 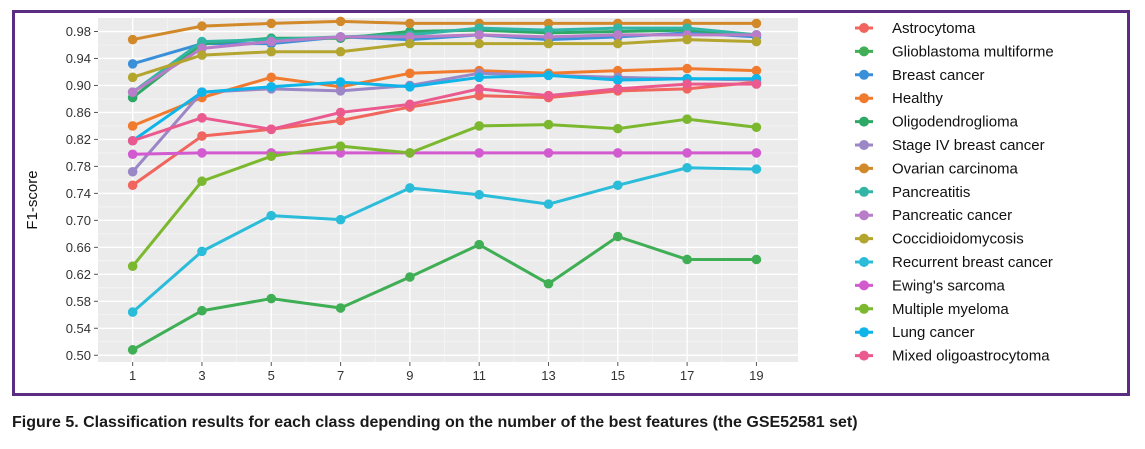 What do you see at coordinates (78, 220) in the screenshot?
I see `y-tick-label: 0.70` at bounding box center [78, 220].